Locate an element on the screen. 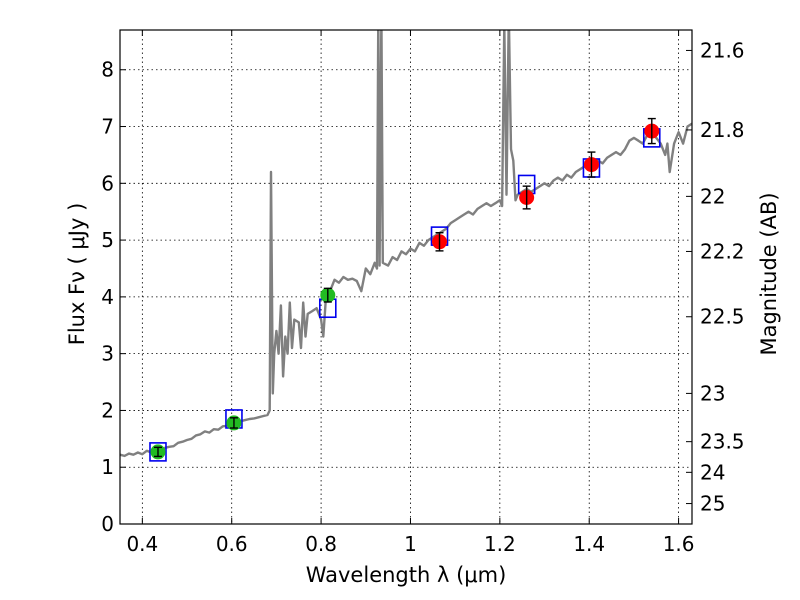 This screenshot has width=800, height=600. y2-tick-label: 21.6 is located at coordinates (722, 50).